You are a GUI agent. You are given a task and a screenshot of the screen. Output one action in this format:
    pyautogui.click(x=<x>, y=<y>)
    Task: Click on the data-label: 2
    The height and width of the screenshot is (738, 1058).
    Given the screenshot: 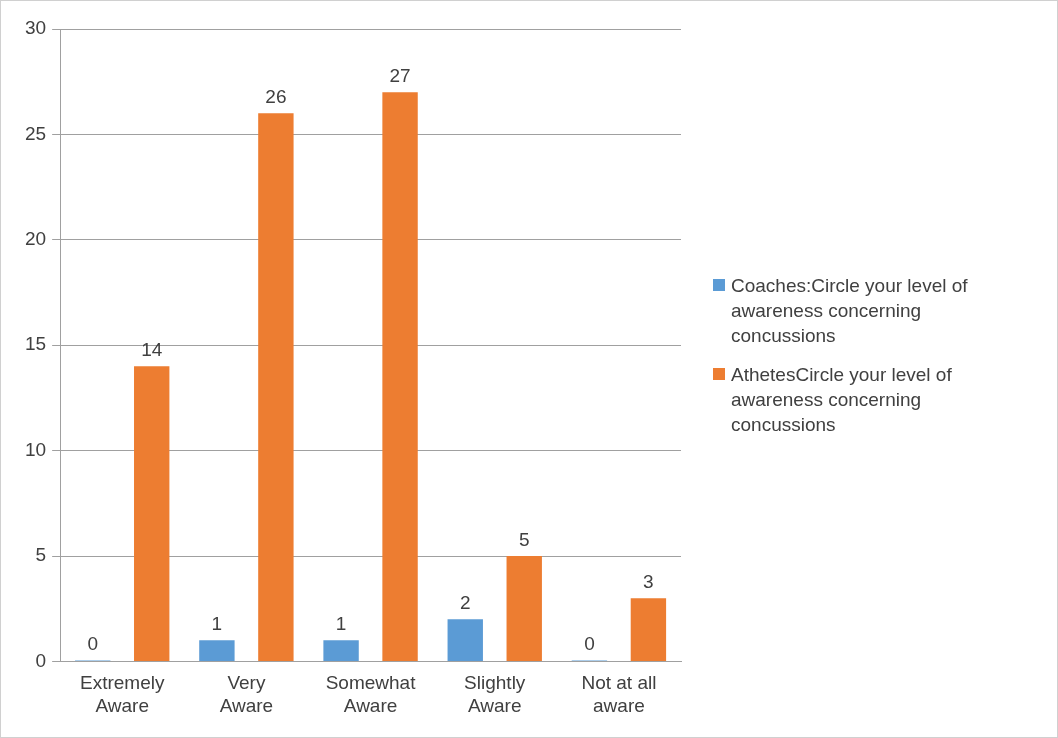 What is the action you would take?
    pyautogui.click(x=465, y=602)
    